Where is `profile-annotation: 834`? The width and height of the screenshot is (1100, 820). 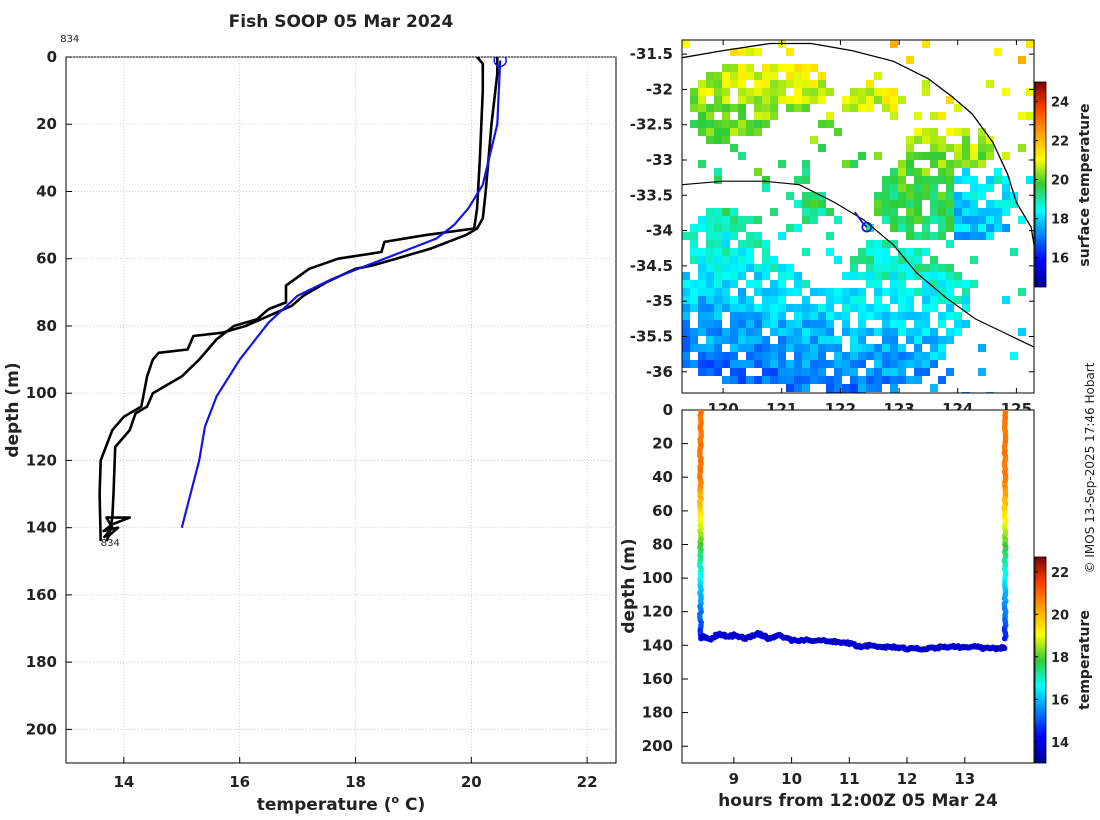
profile-annotation: 834 is located at coordinates (69, 39).